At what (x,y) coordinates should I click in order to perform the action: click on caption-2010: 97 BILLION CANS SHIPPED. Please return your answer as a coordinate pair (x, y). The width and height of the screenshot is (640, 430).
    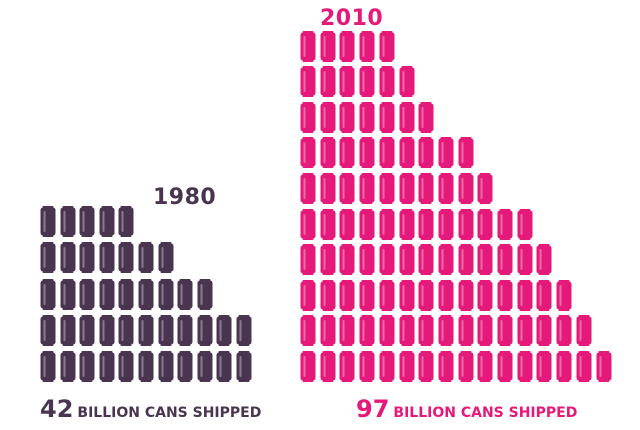
    Looking at the image, I should click on (466, 409).